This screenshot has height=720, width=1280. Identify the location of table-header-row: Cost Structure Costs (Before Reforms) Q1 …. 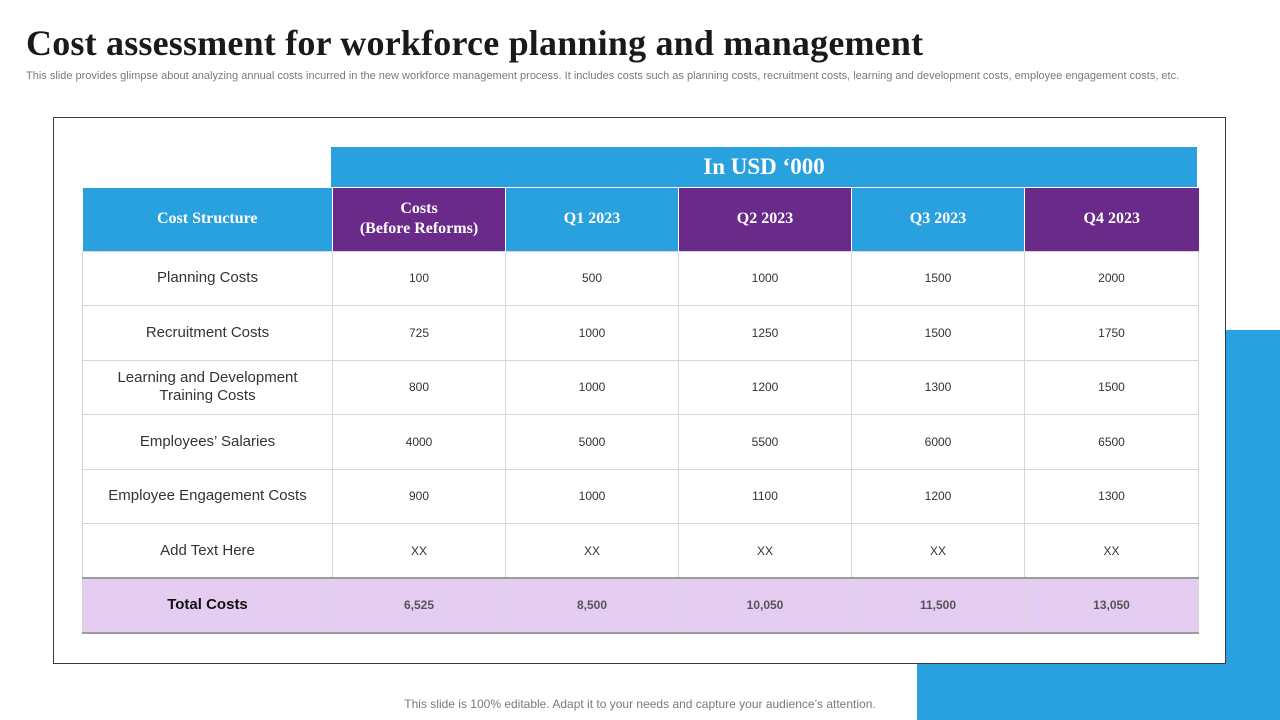
(640, 219).